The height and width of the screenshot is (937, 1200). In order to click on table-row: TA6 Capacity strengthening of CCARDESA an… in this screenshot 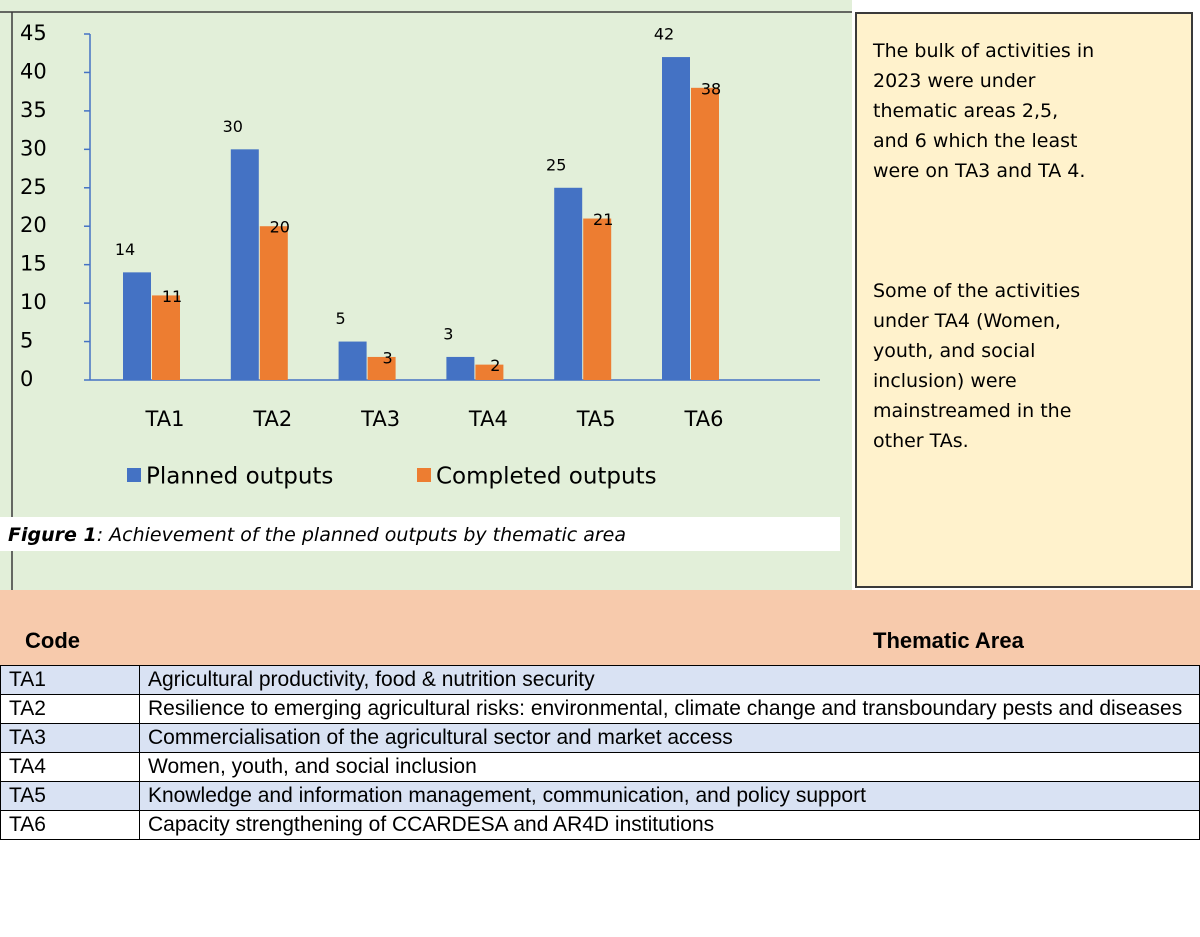, I will do `click(600, 825)`.